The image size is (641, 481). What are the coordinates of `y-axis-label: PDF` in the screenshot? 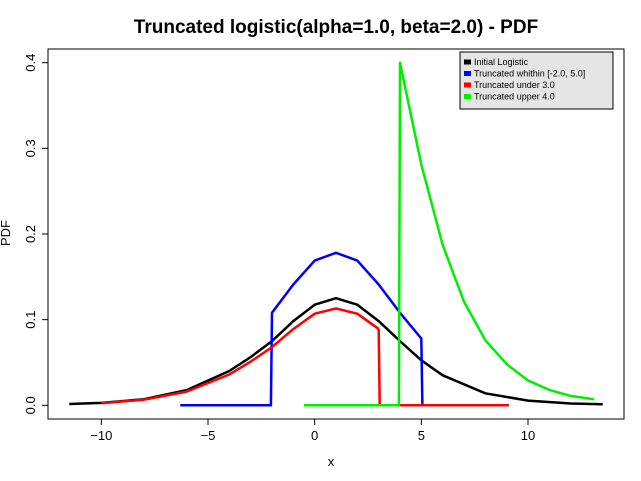 It's located at (6, 233).